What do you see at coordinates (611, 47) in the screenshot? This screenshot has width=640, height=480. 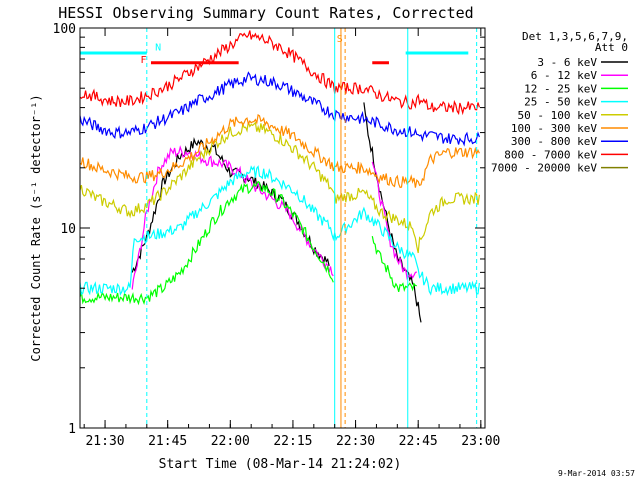 I see `legend-header-line-2: Att 0` at bounding box center [611, 47].